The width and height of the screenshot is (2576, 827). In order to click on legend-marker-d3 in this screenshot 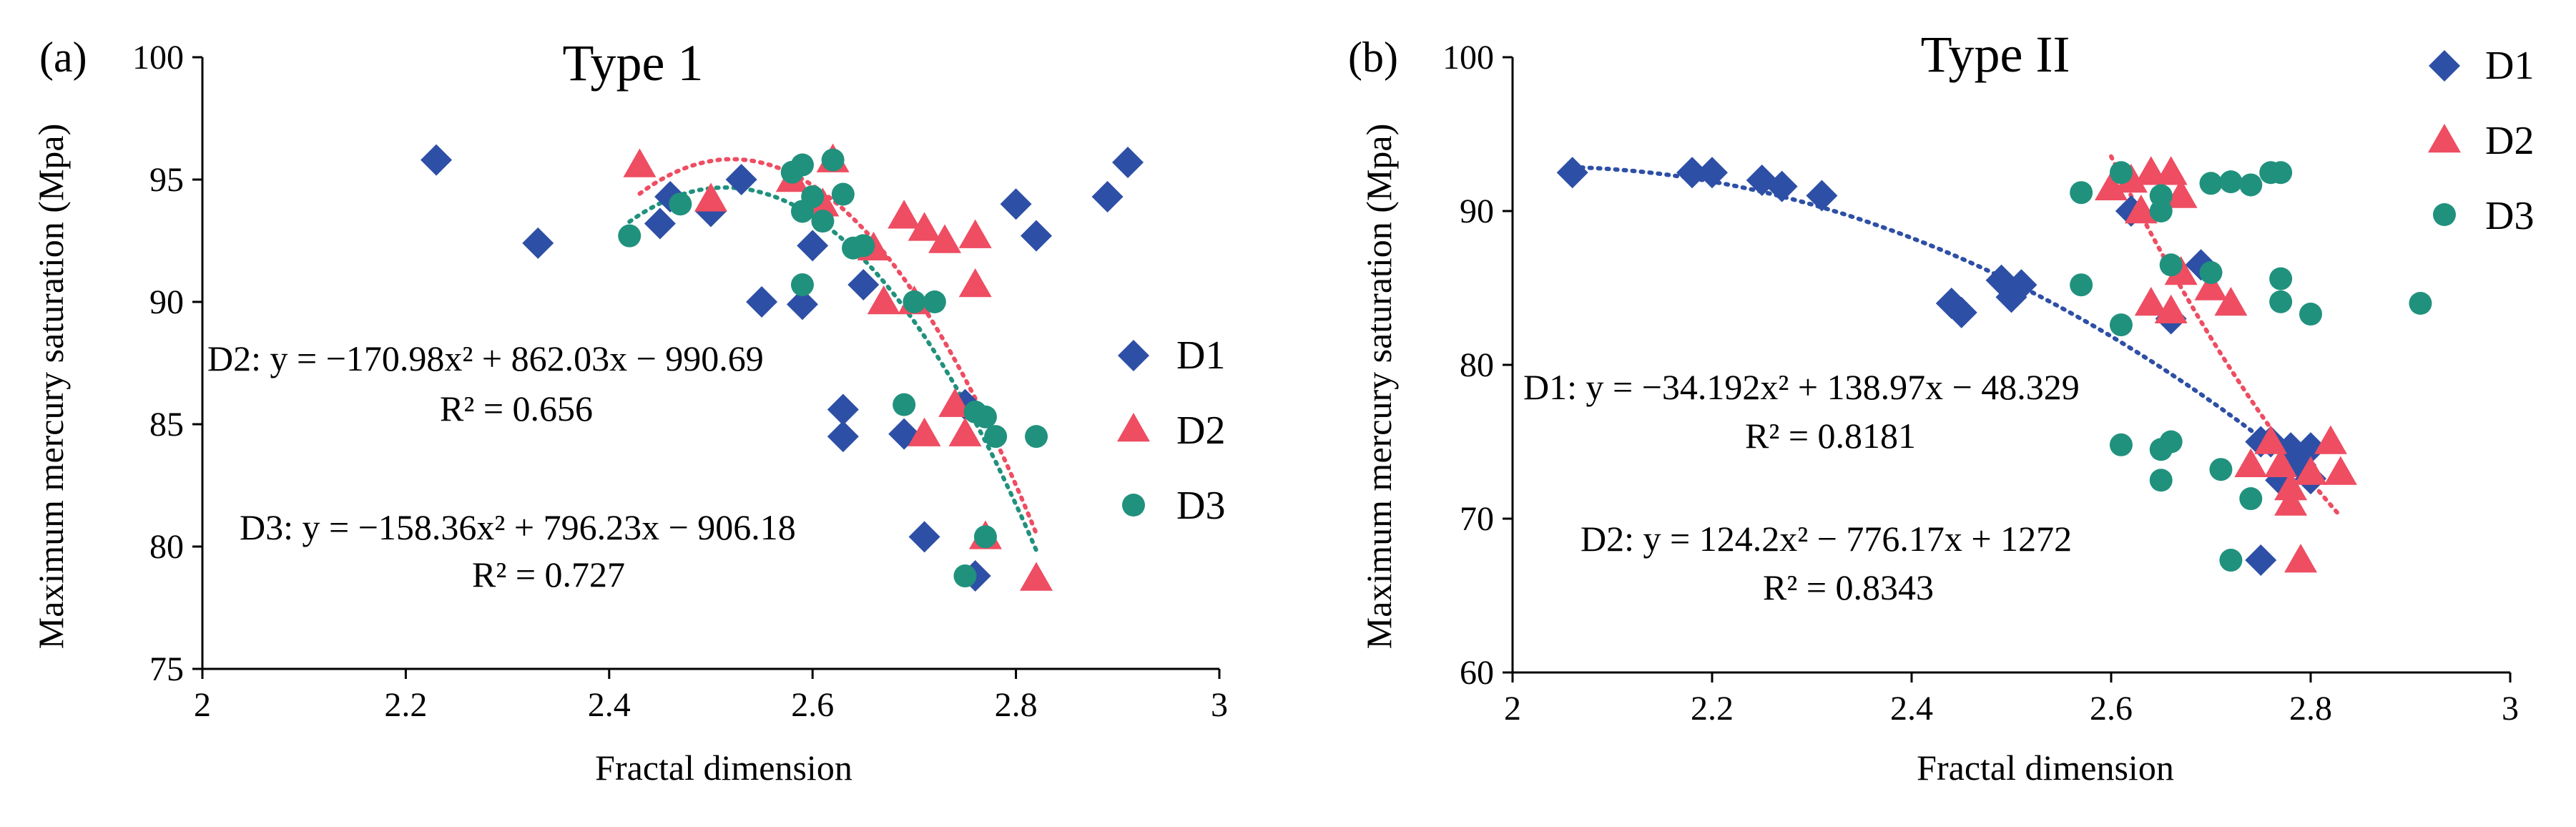, I will do `click(1134, 505)`.